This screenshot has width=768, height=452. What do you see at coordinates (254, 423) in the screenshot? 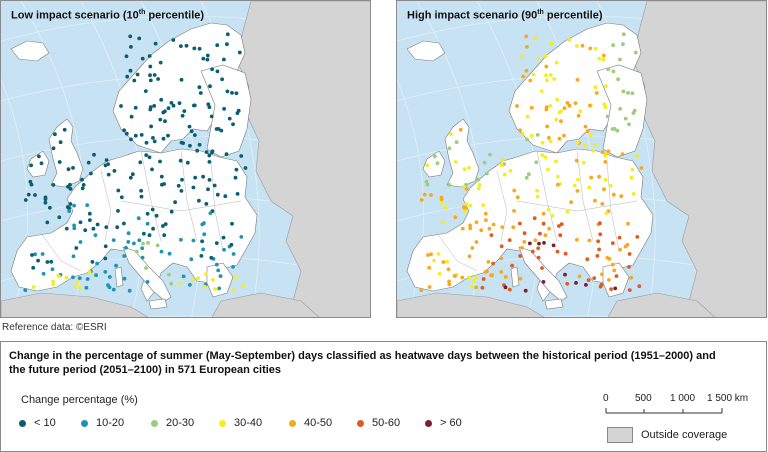
I see `legend-class-30-40: 30-40` at bounding box center [254, 423].